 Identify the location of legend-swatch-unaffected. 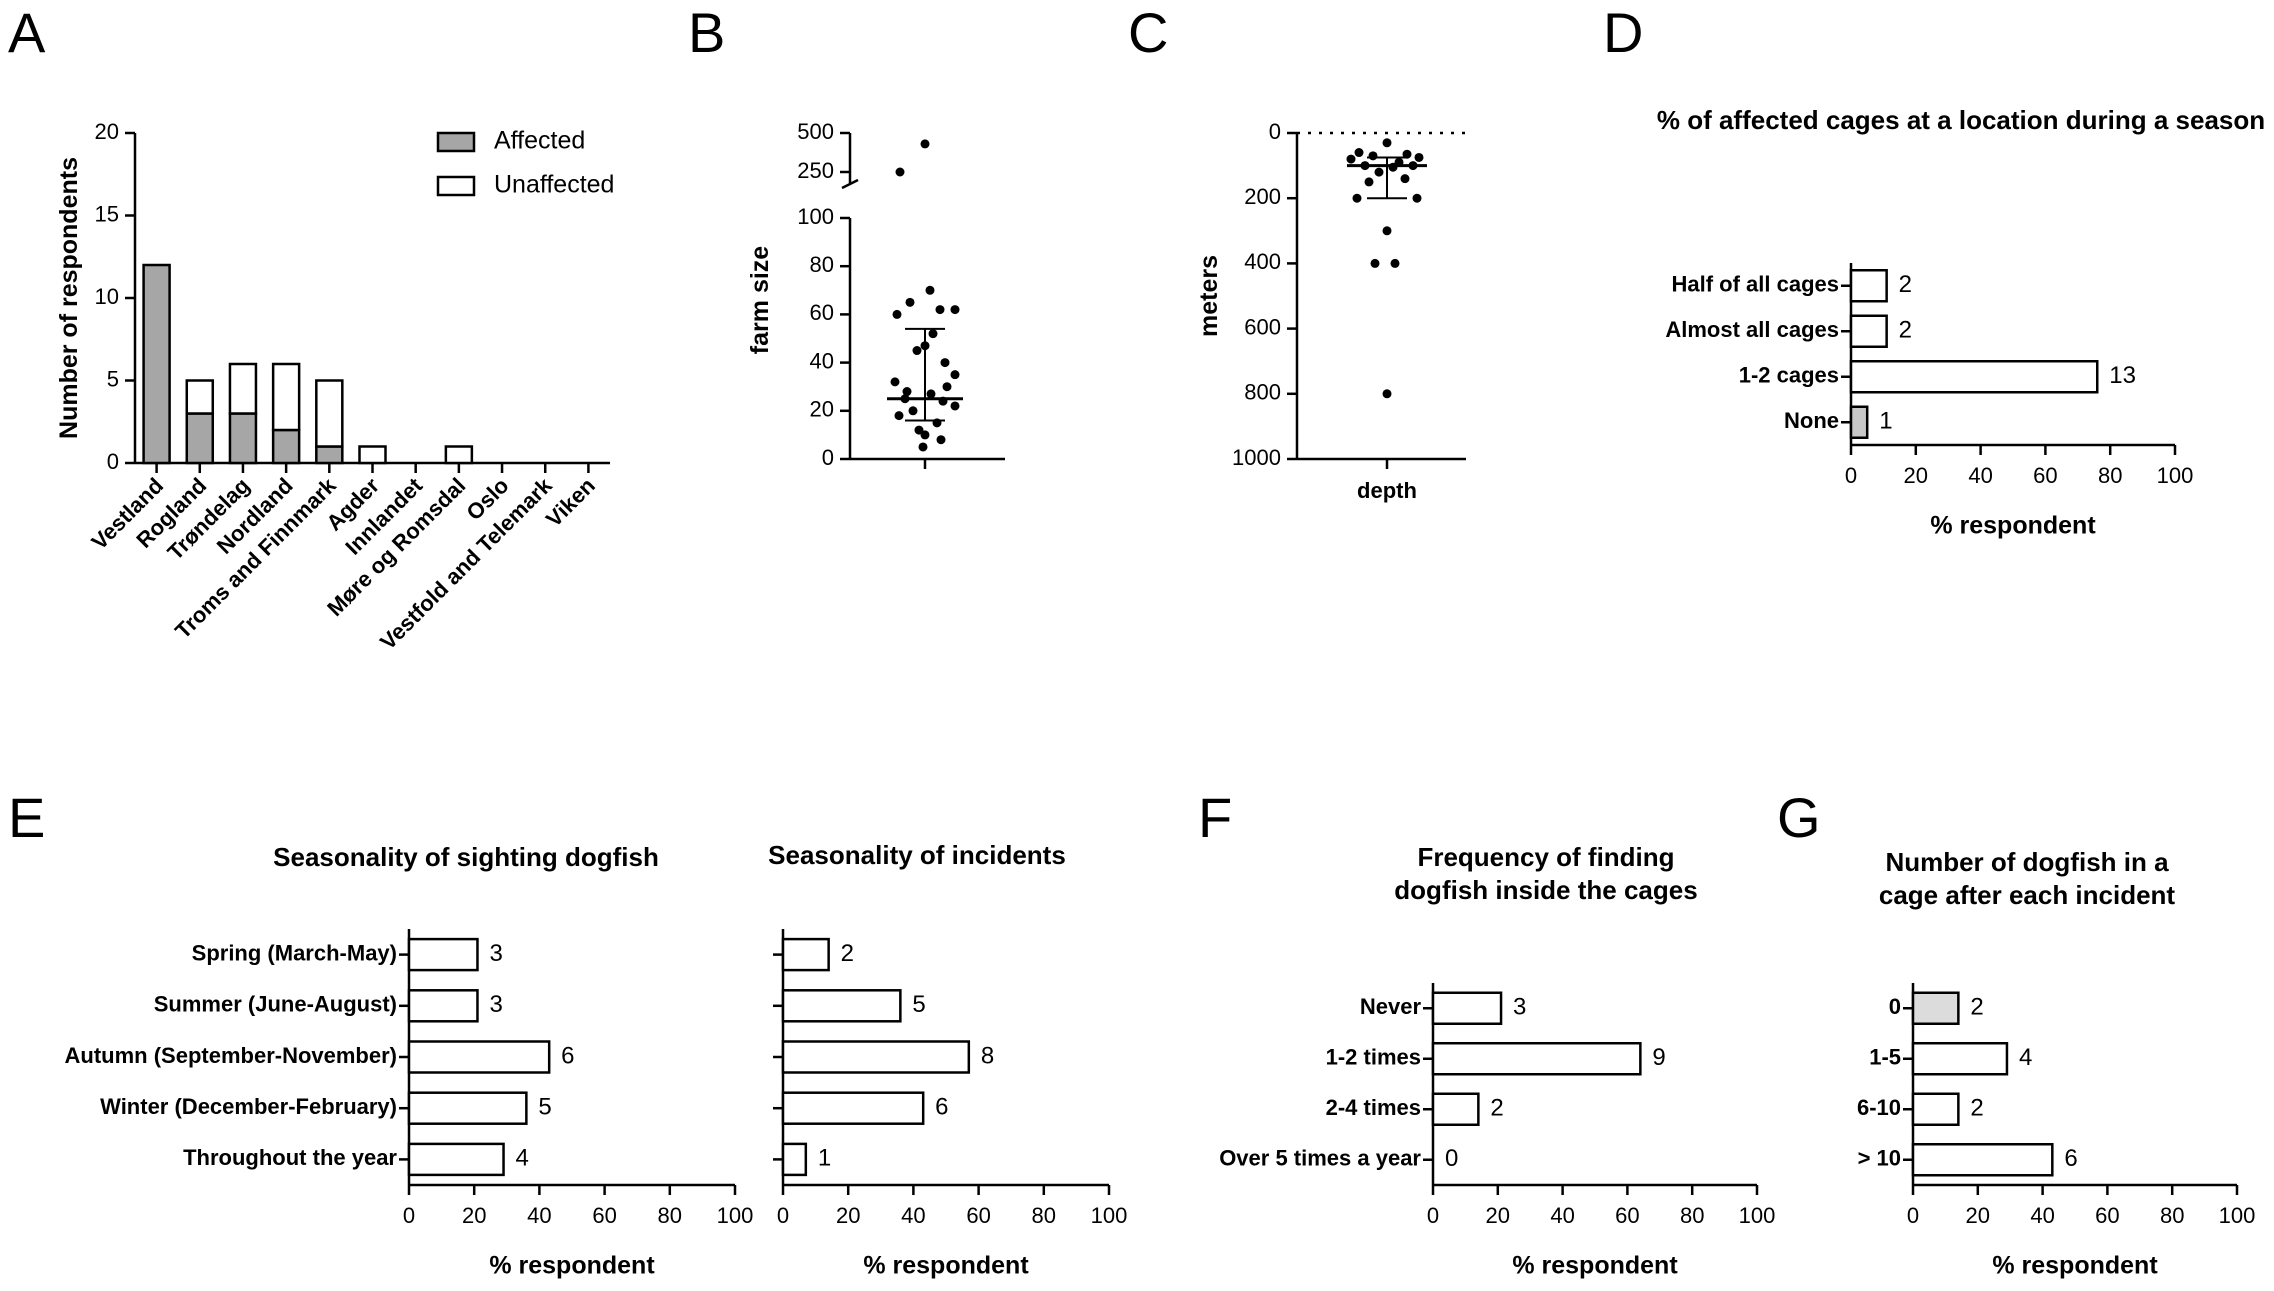
(456, 186).